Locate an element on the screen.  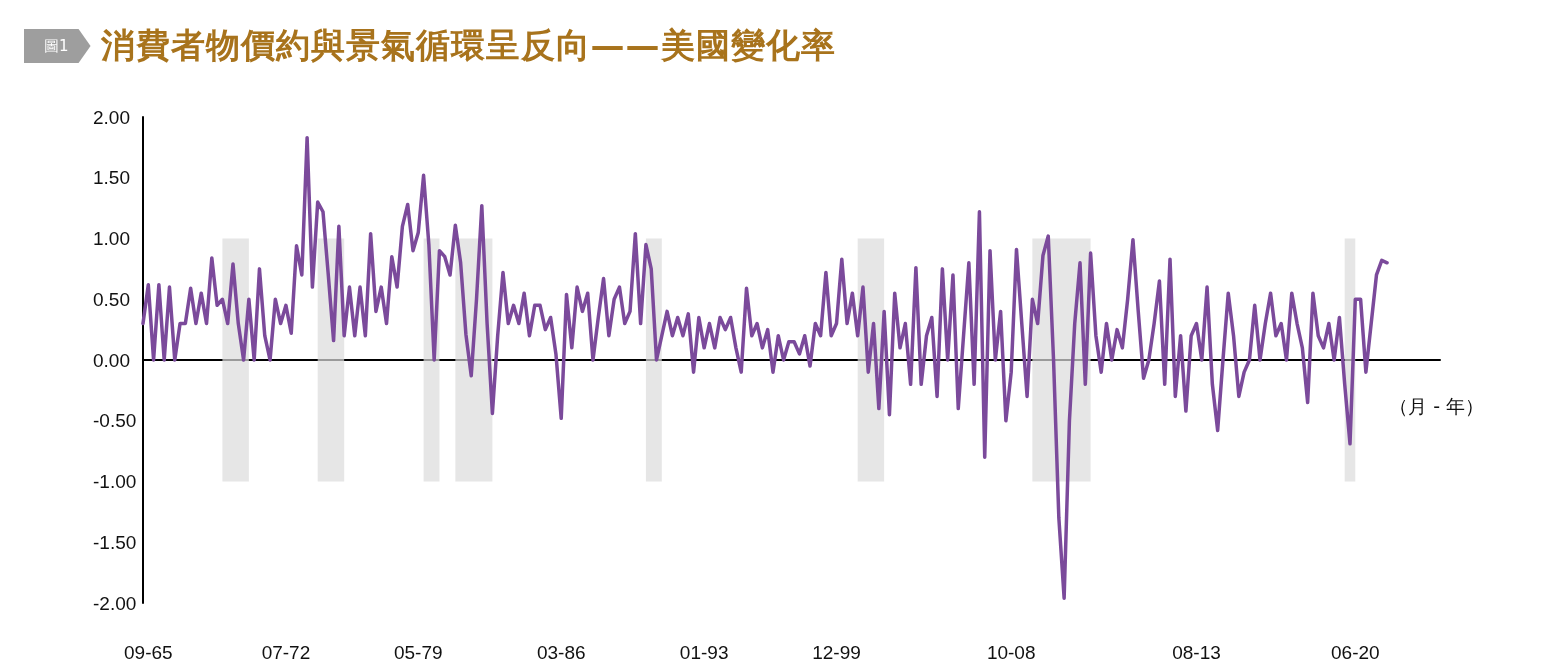
y-tick-label: 0.00 is located at coordinates (111, 360).